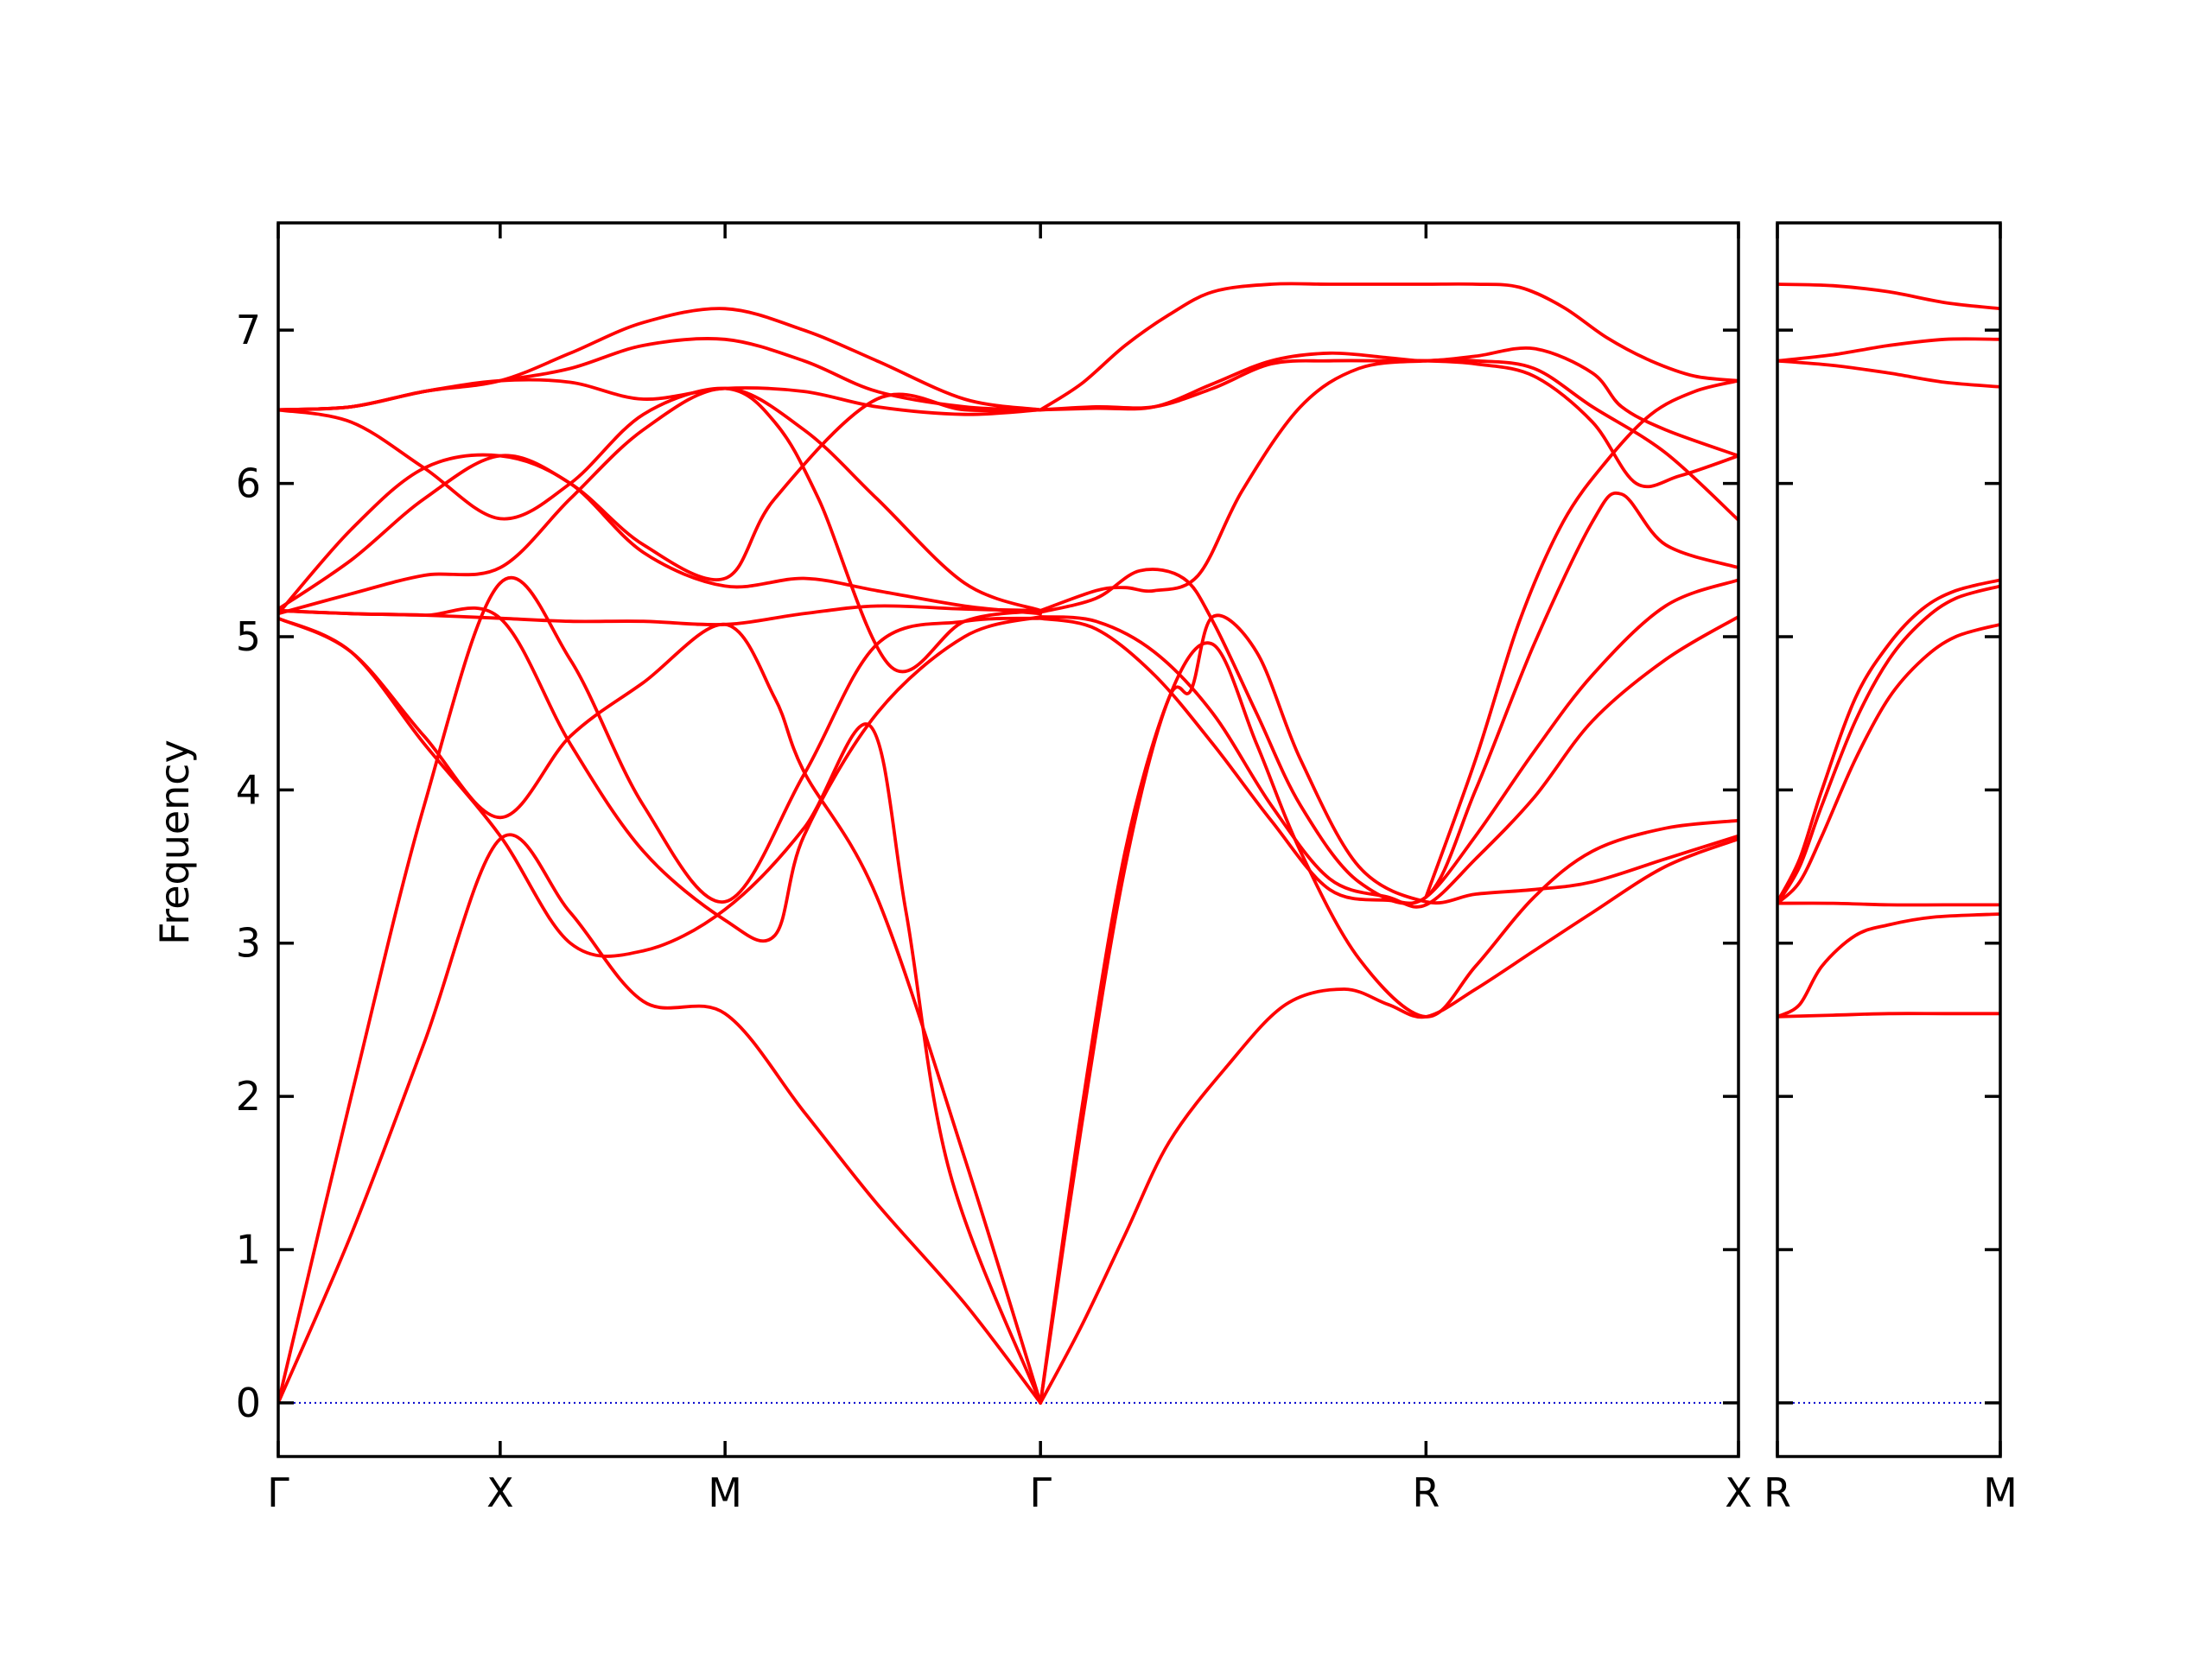  I want to click on band-lines, so click(1889, 651).